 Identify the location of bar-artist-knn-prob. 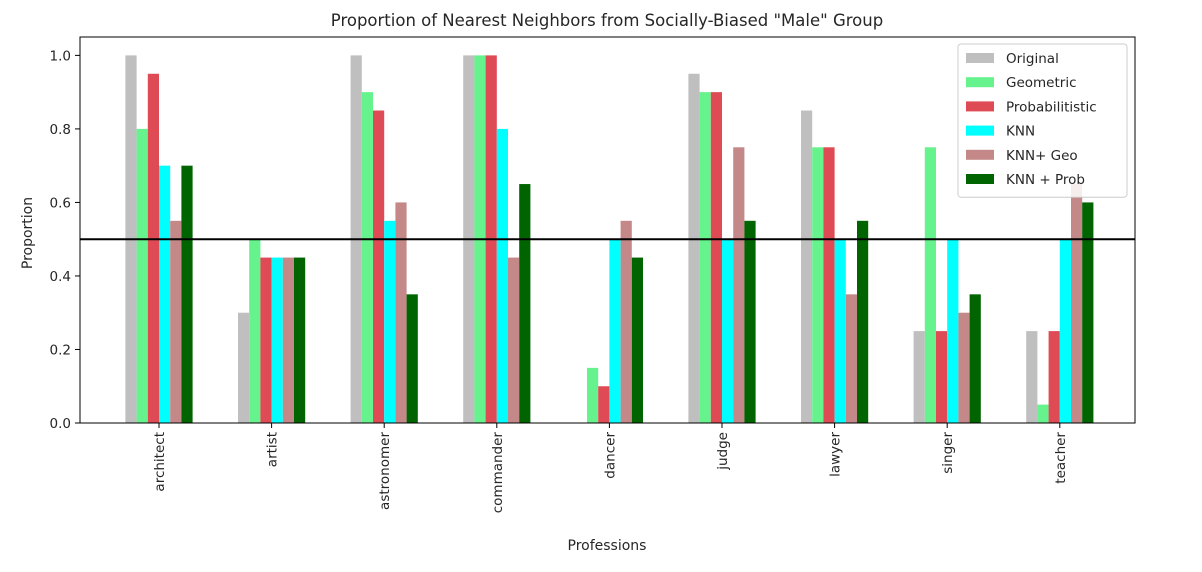
(300, 340).